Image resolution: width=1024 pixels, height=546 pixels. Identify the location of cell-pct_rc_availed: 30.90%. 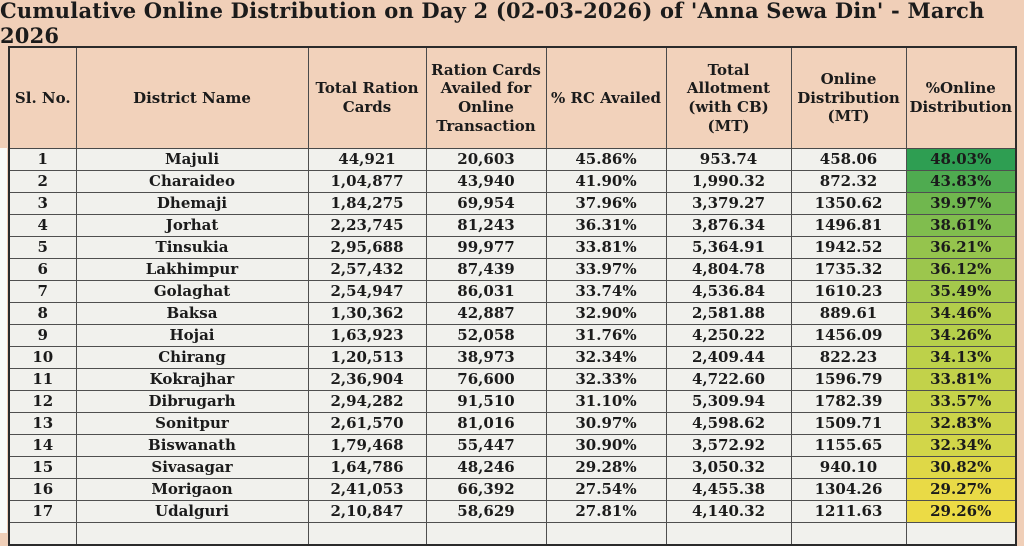
(606, 445).